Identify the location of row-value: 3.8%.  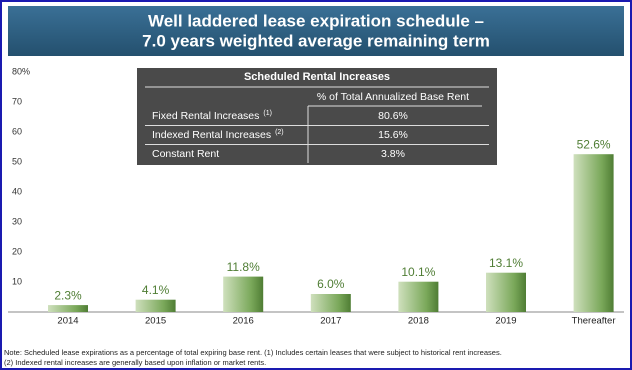
(393, 154).